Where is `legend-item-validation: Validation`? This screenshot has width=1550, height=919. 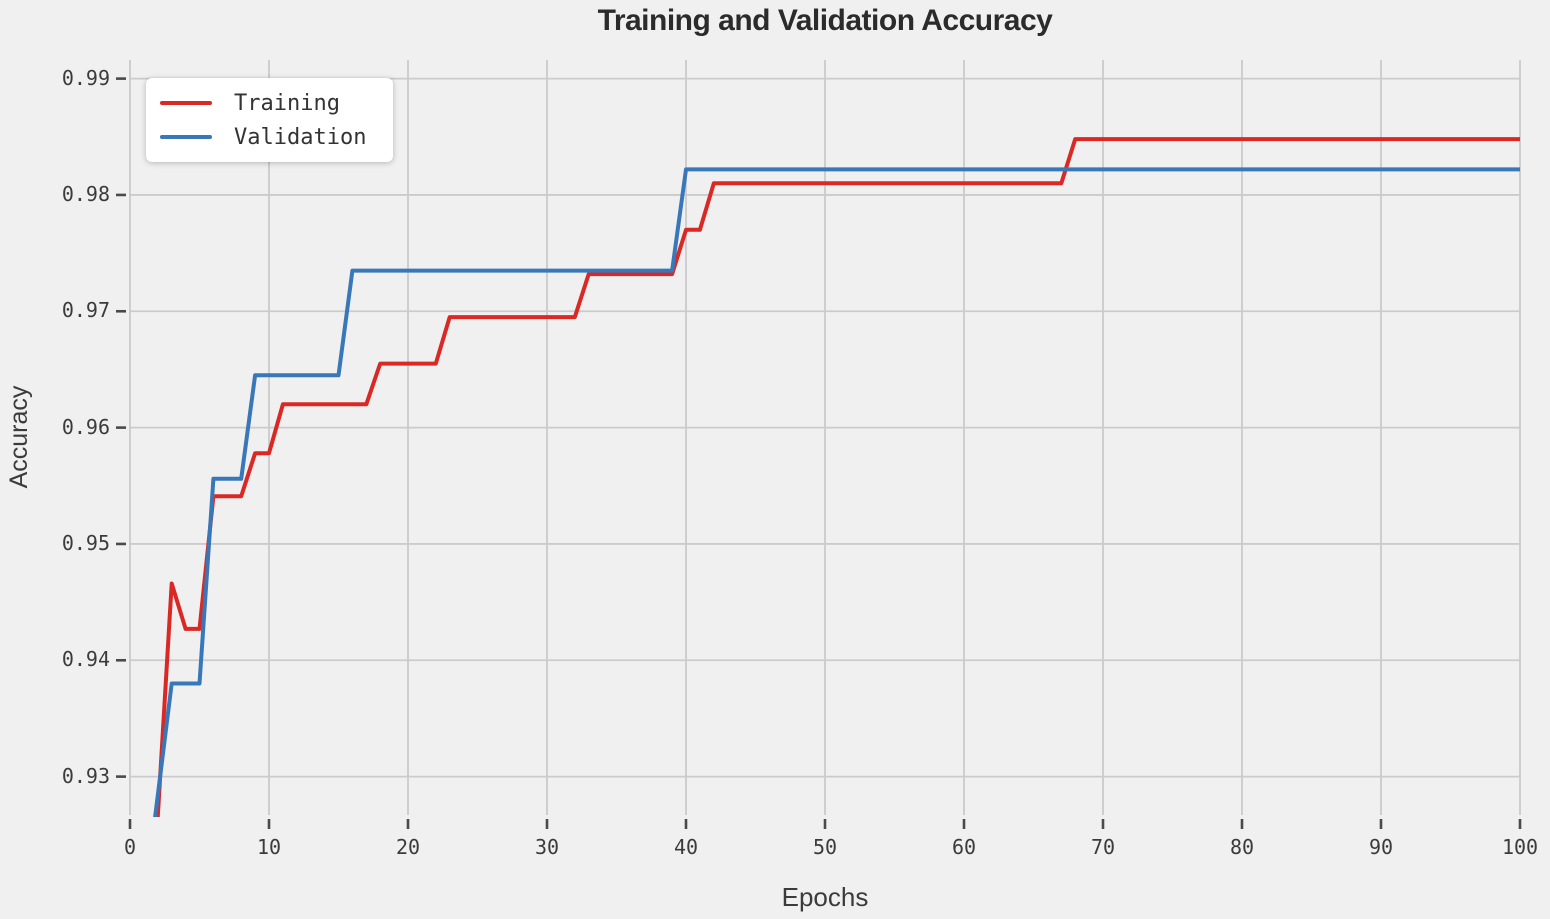
legend-item-validation: Validation is located at coordinates (269, 137).